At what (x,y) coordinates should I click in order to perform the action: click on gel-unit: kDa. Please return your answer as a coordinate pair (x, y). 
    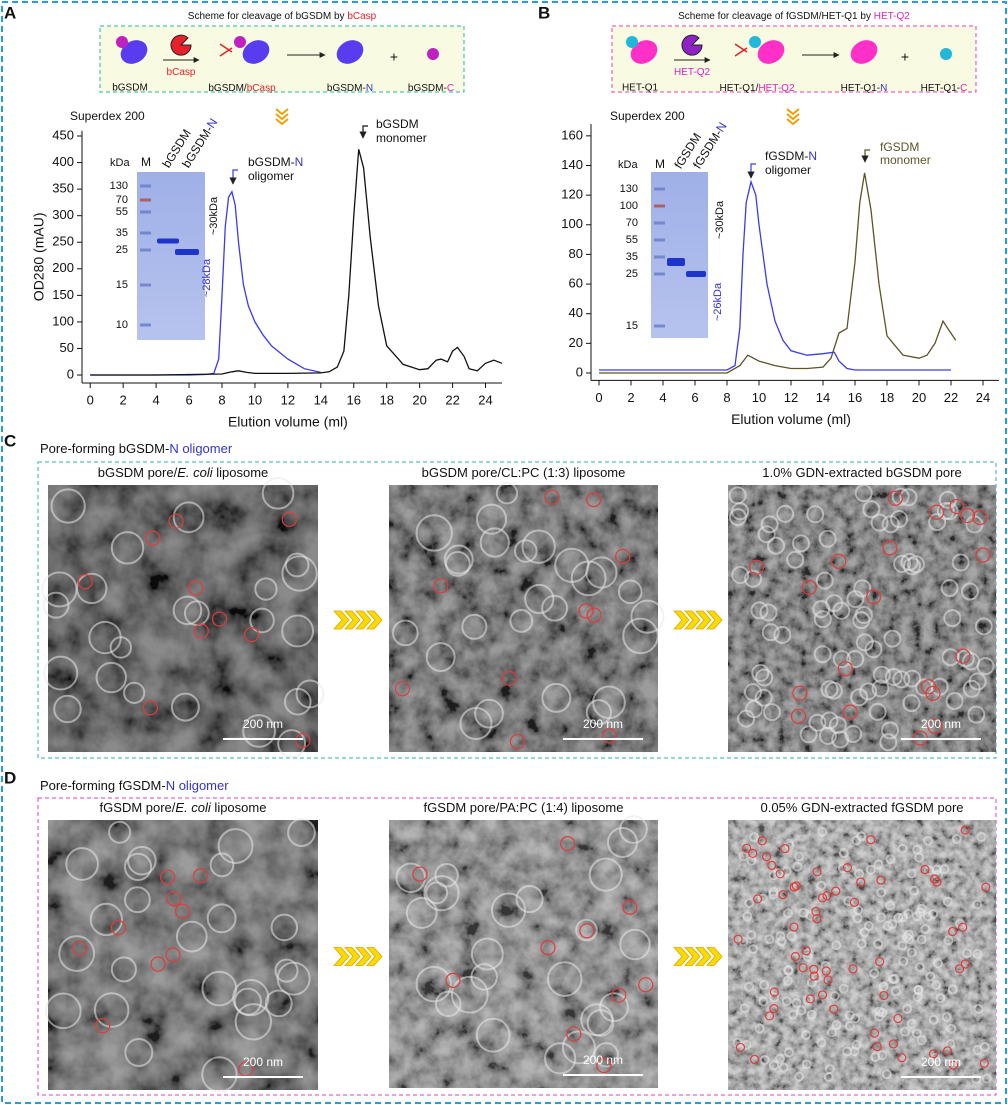
    Looking at the image, I should click on (120, 163).